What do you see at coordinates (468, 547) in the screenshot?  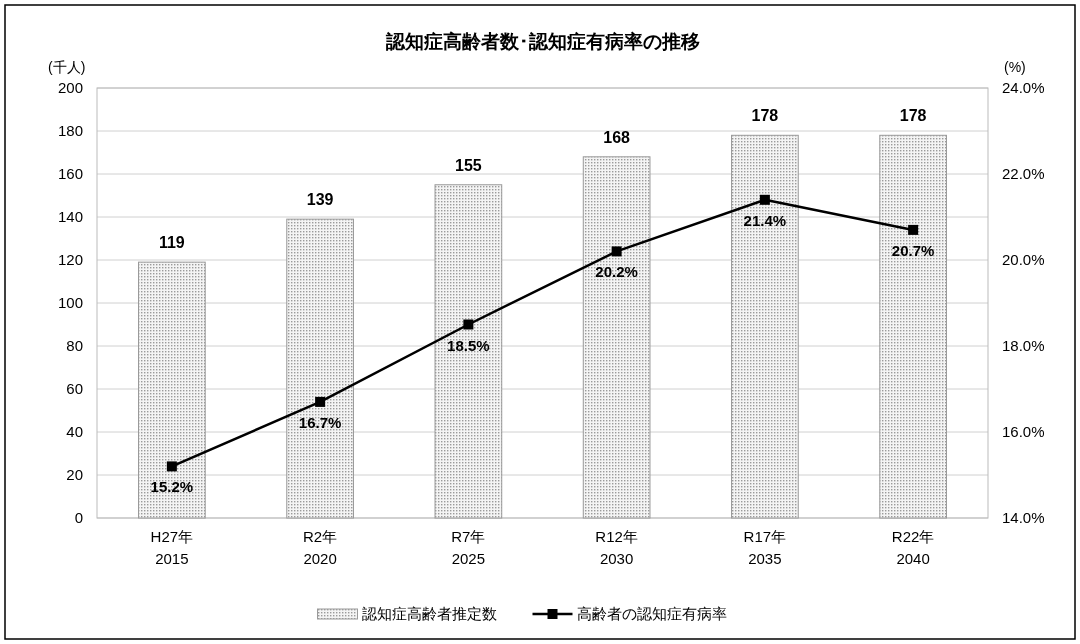 I see `x-tick-label: R7年 2025` at bounding box center [468, 547].